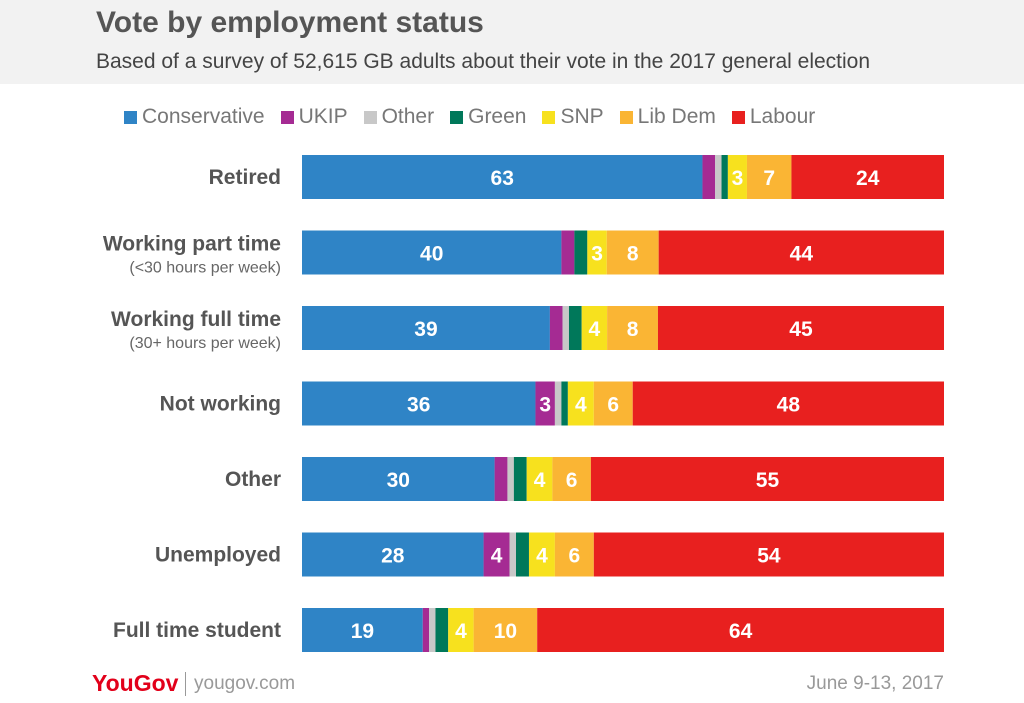 This screenshot has height=703, width=1024. I want to click on yougov-logo: YouGov, so click(135, 683).